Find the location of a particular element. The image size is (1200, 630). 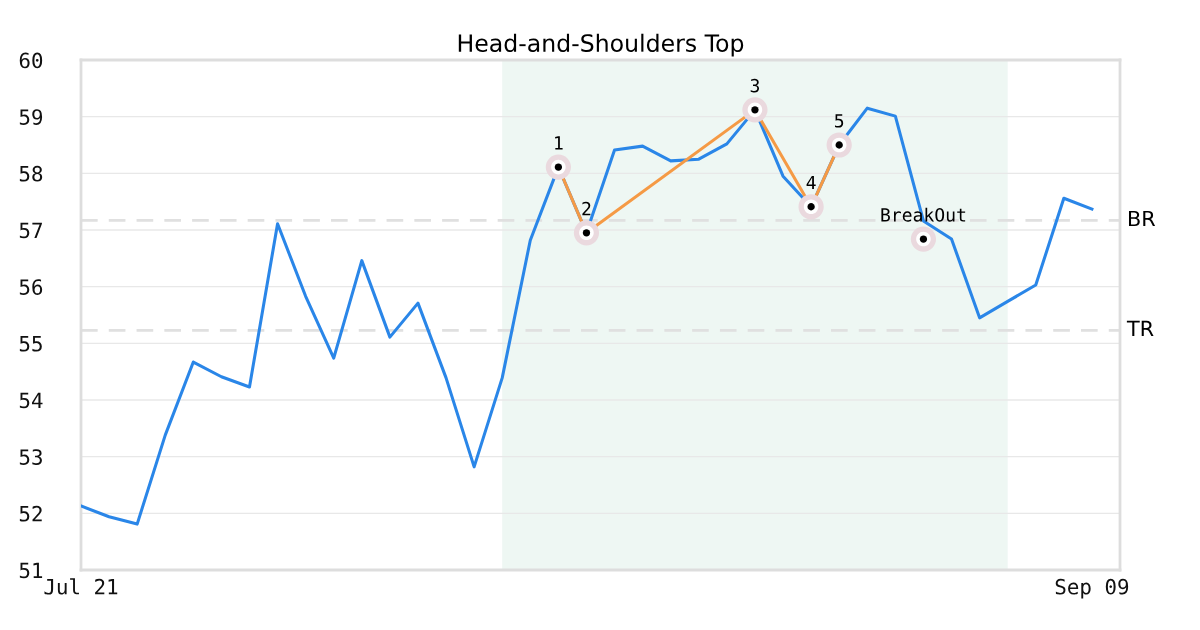

x-tick-label: Sep 09 is located at coordinates (1092, 588).